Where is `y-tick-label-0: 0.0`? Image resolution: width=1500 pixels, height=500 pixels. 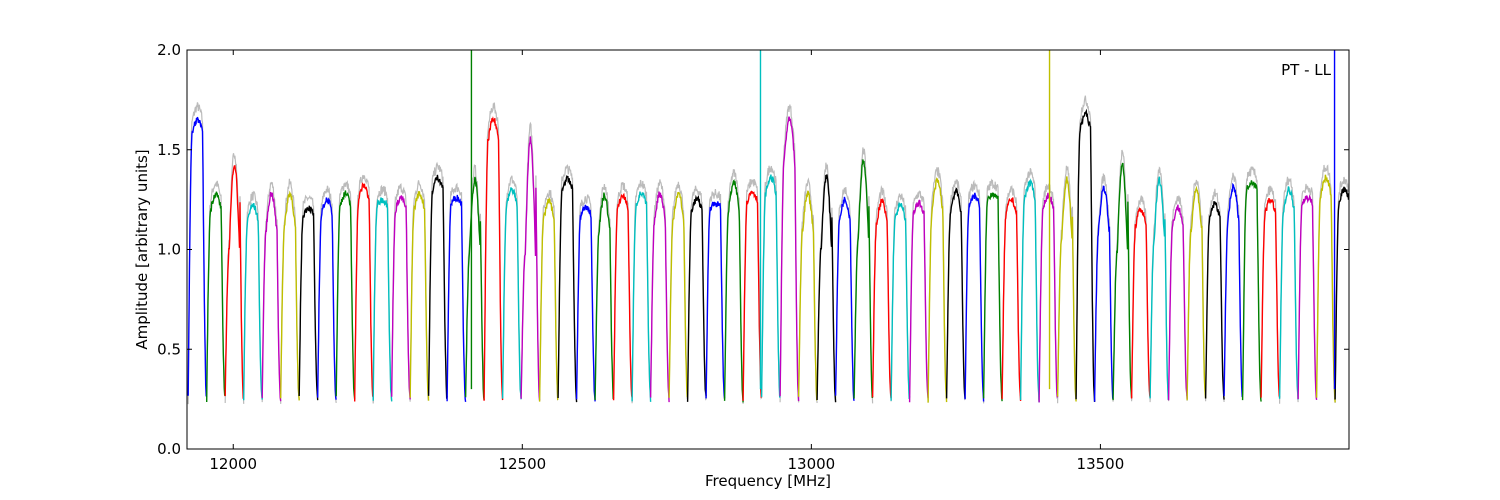 y-tick-label-0: 0.0 is located at coordinates (169, 449).